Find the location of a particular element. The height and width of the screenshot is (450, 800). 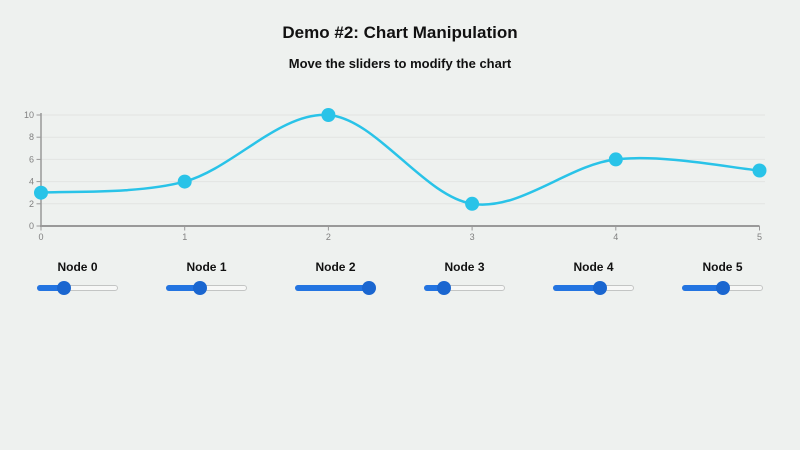

slider-label-node-4: Node 4 is located at coordinates (593, 267).